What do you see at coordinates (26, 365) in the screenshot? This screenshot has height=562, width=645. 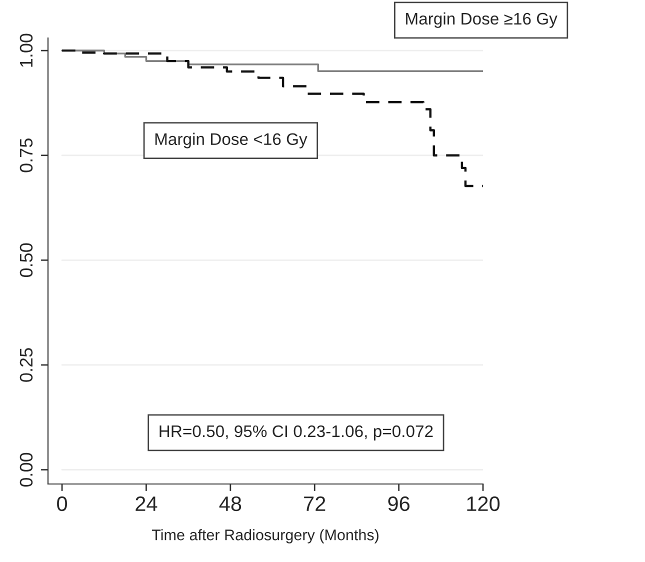 I see `y-tick-label: 0.25` at bounding box center [26, 365].